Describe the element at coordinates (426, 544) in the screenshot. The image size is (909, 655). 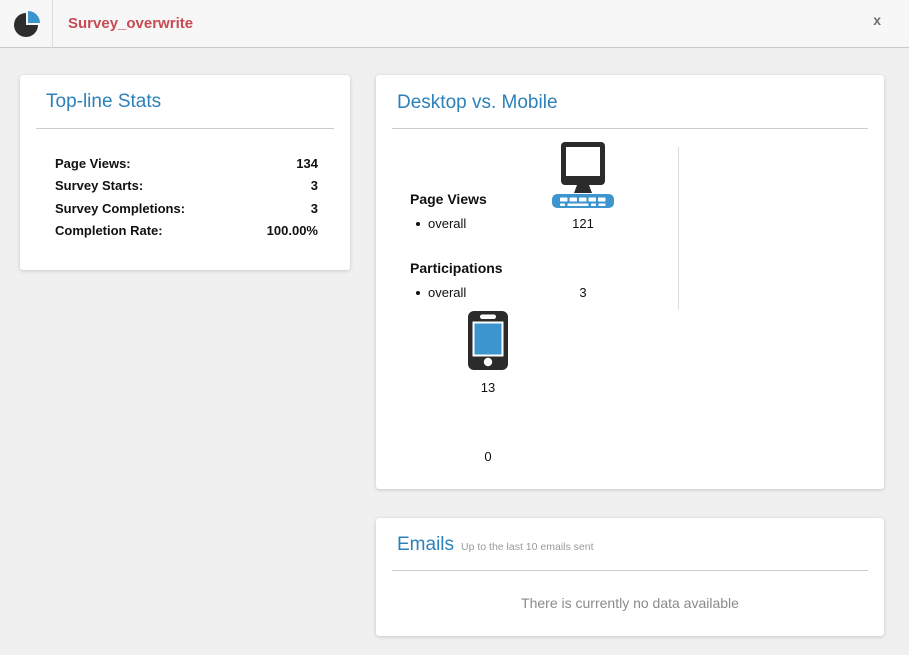
I see `emails-title: Emails` at that location.